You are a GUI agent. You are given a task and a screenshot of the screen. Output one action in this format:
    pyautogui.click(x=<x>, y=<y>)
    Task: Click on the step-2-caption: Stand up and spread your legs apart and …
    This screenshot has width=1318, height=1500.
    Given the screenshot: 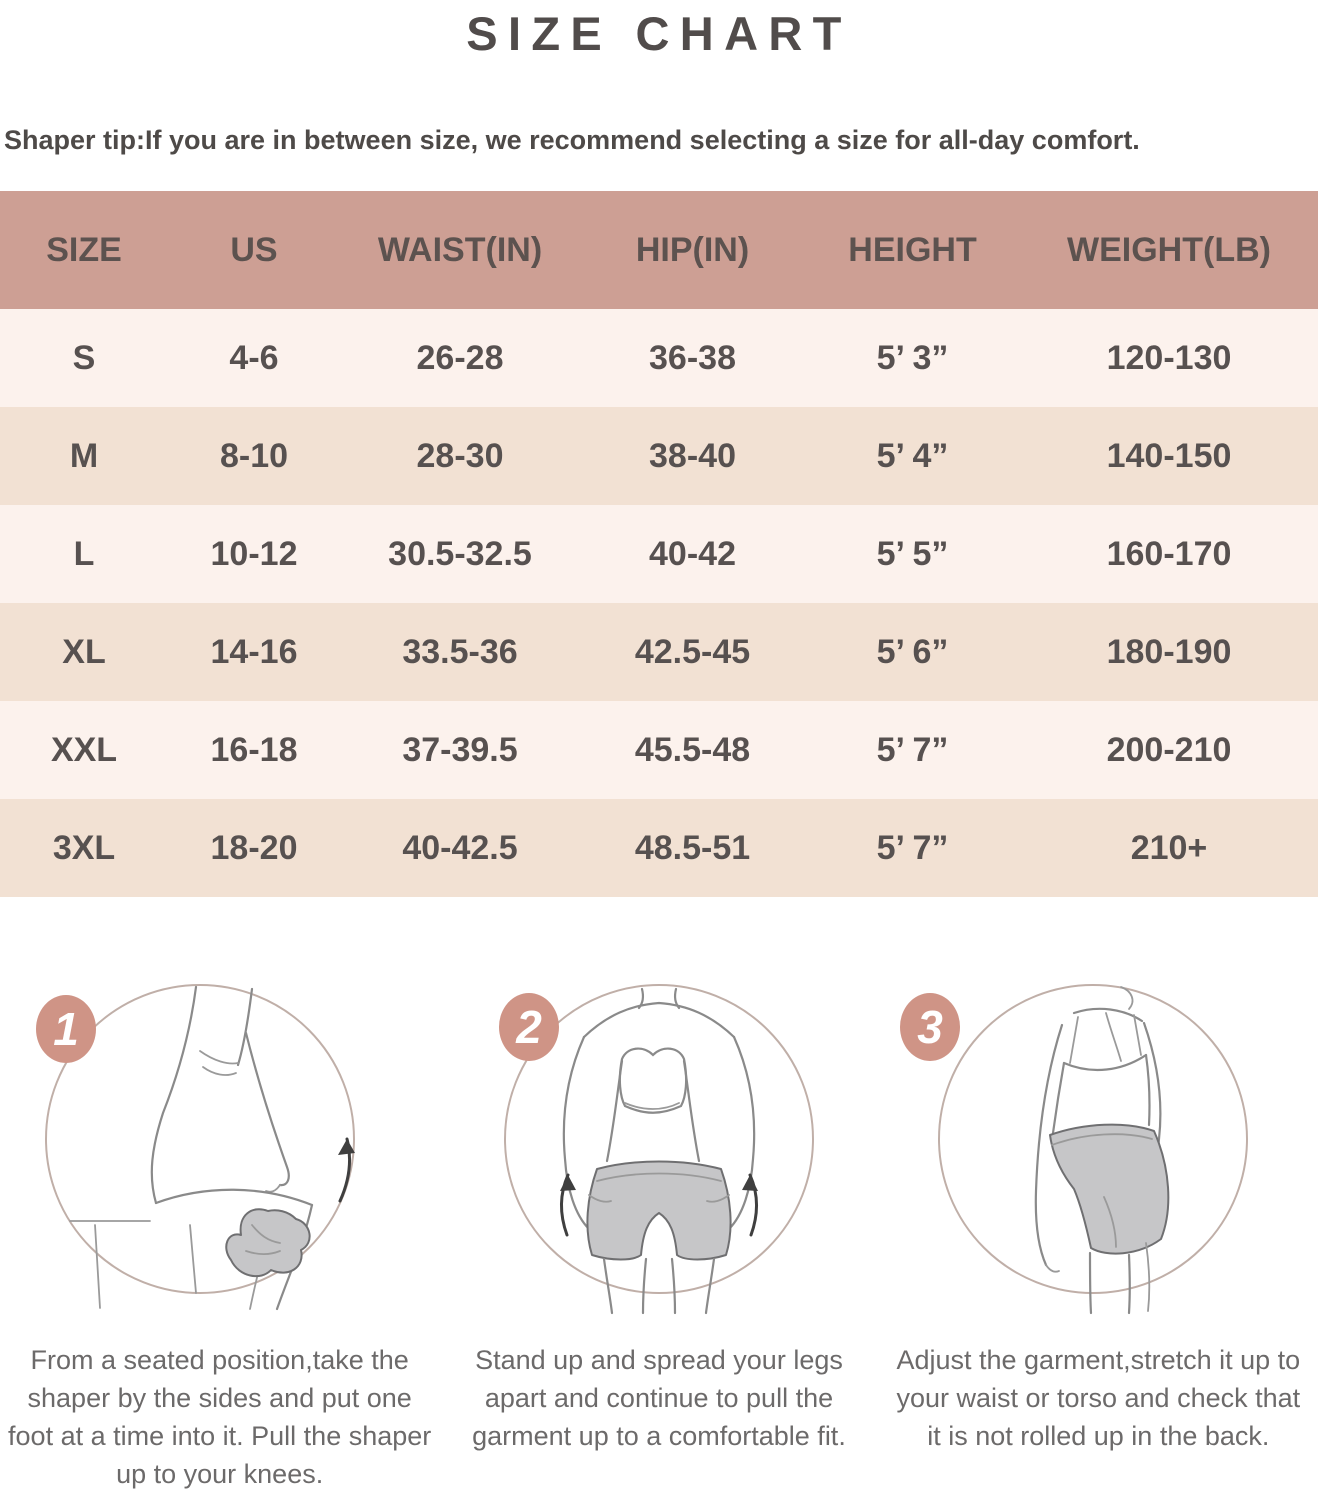 What is the action you would take?
    pyautogui.click(x=659, y=1398)
    